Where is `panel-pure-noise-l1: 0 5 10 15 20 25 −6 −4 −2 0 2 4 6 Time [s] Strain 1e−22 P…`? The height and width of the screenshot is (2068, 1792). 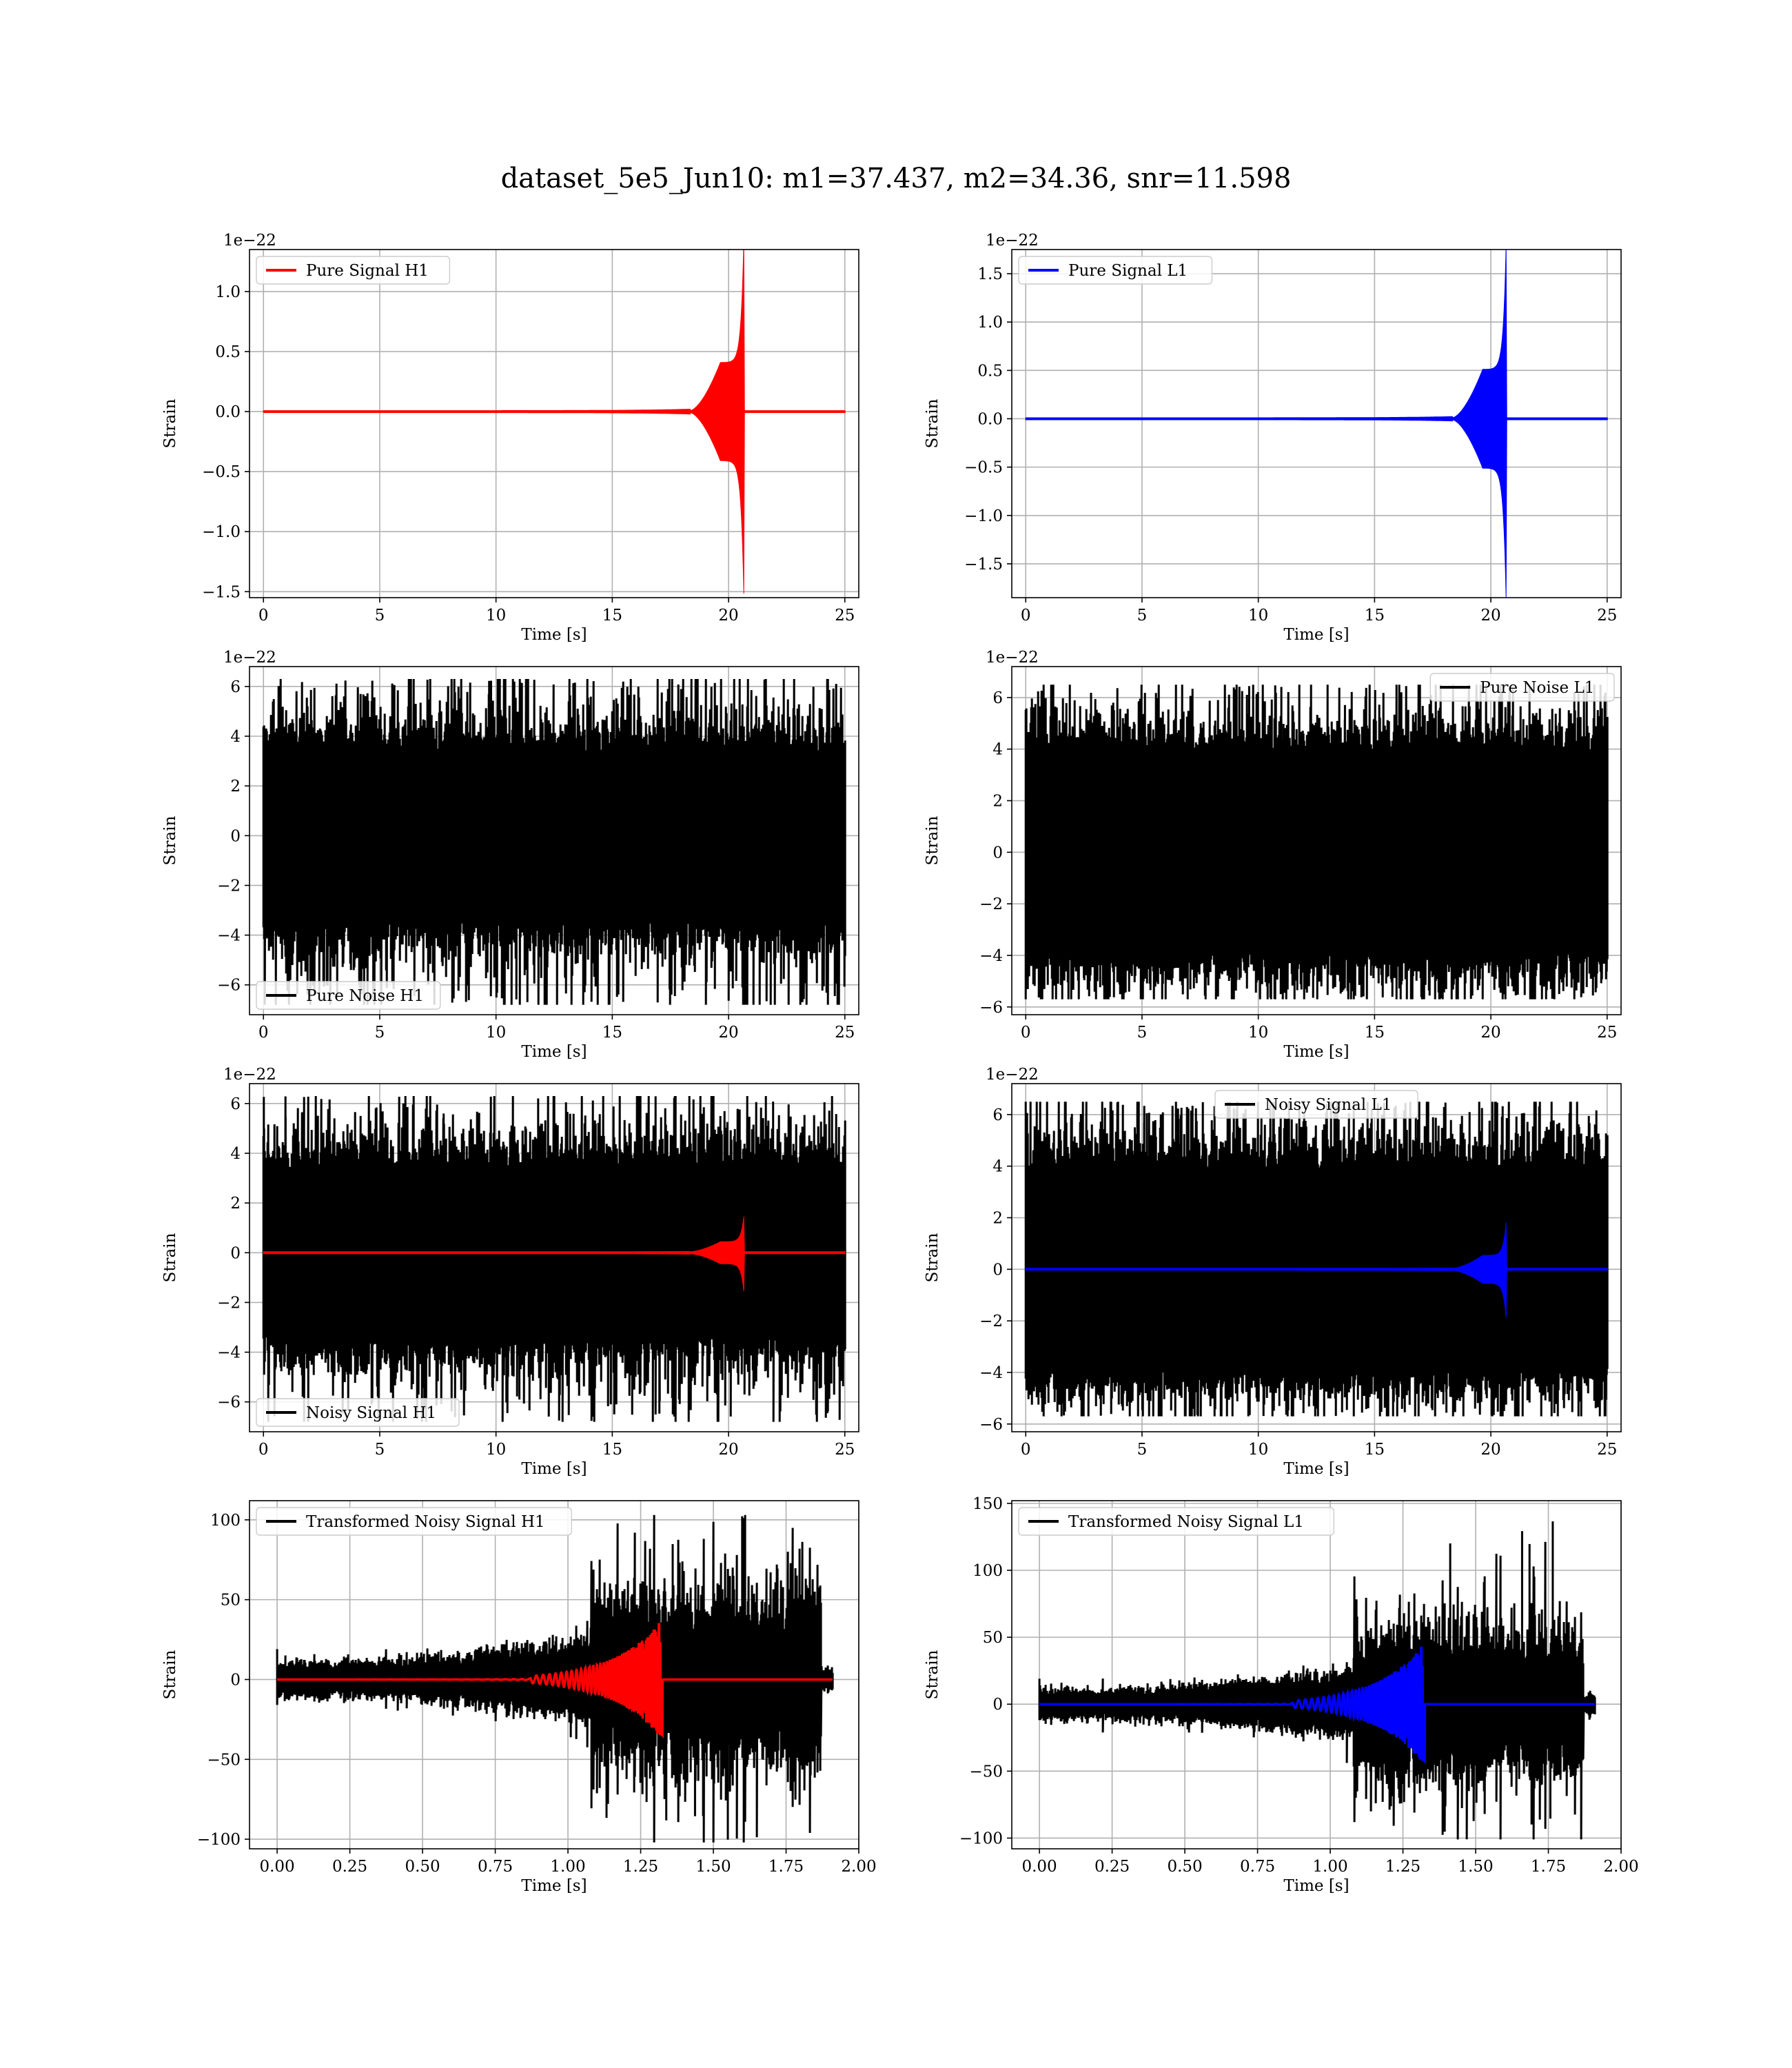
panel-pure-noise-l1: 0 5 10 15 20 25 −6 −4 −2 0 2 4 6 Time [s] Strain 1e−22 P… is located at coordinates (1273, 855).